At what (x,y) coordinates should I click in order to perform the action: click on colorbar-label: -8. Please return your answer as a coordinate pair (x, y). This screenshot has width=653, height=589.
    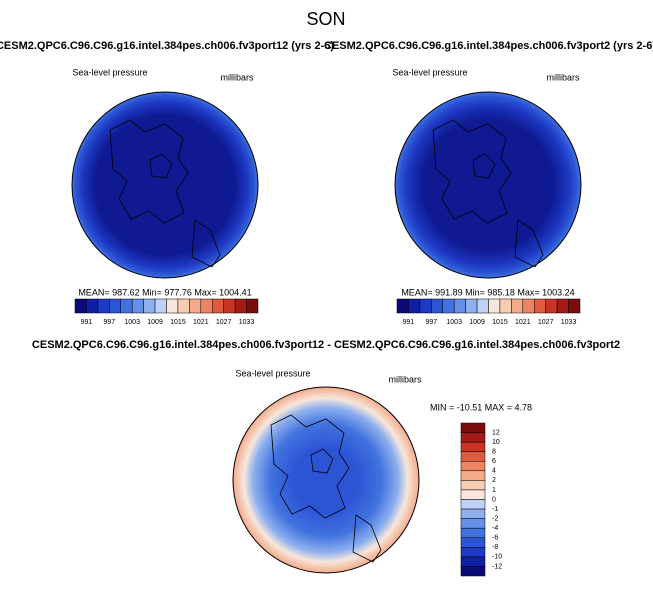
    Looking at the image, I should click on (495, 547).